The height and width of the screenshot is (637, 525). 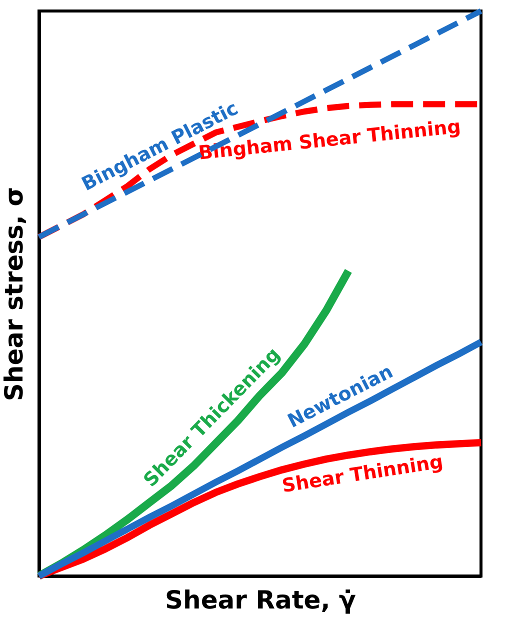 What do you see at coordinates (260, 600) in the screenshot?
I see `x-axis-title: Shear Rate, γ̇` at bounding box center [260, 600].